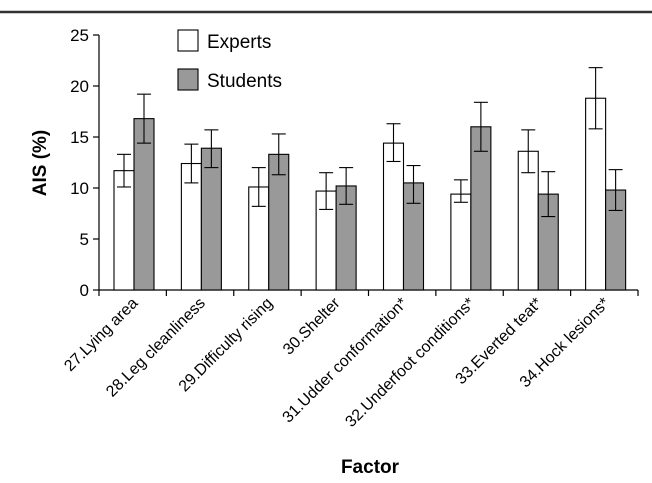 Image resolution: width=652 pixels, height=483 pixels. Describe the element at coordinates (188, 40) in the screenshot. I see `legend-swatch-experts` at that location.